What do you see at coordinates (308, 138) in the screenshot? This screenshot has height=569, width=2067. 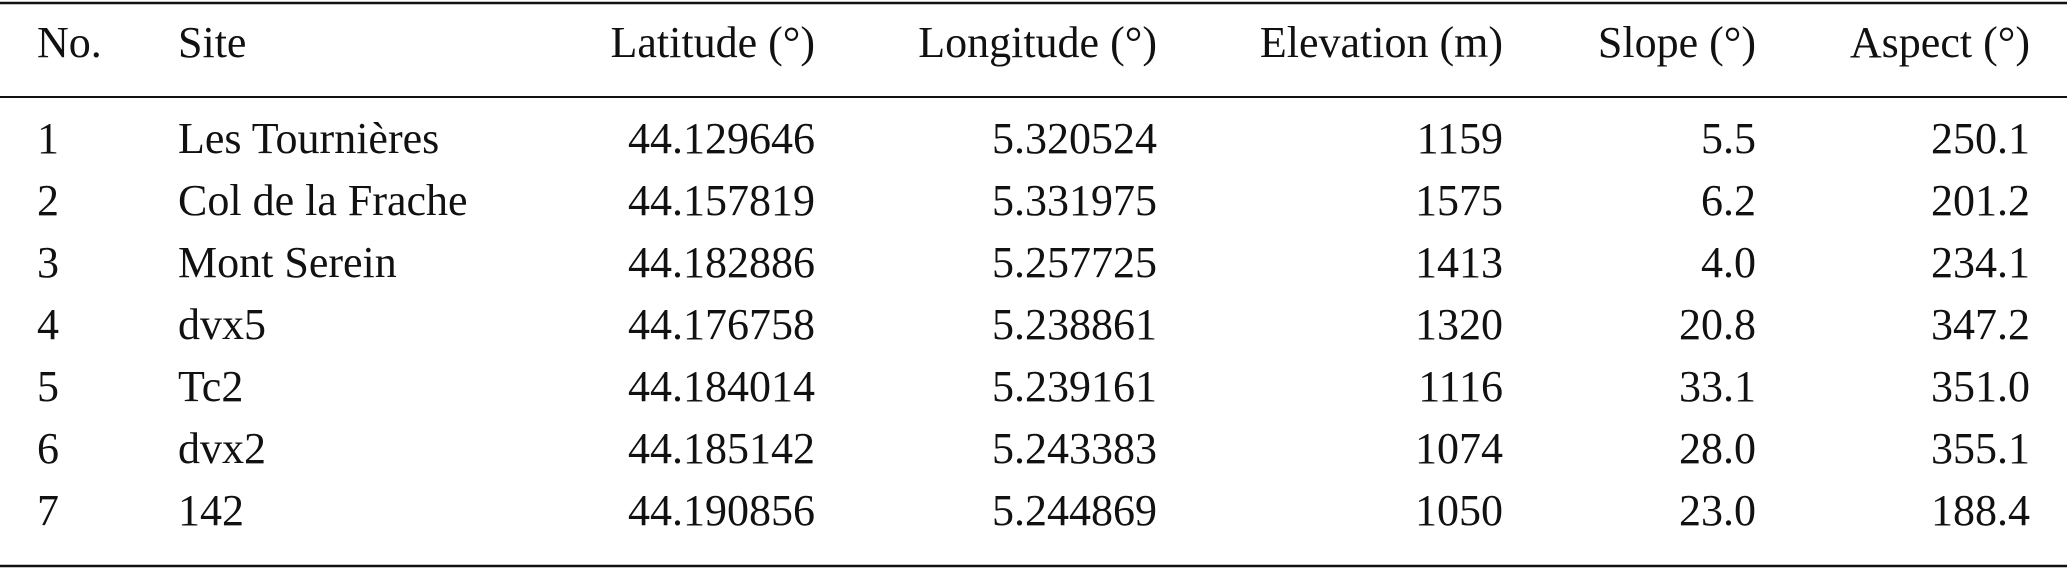 I see `cell: Les Tournières` at bounding box center [308, 138].